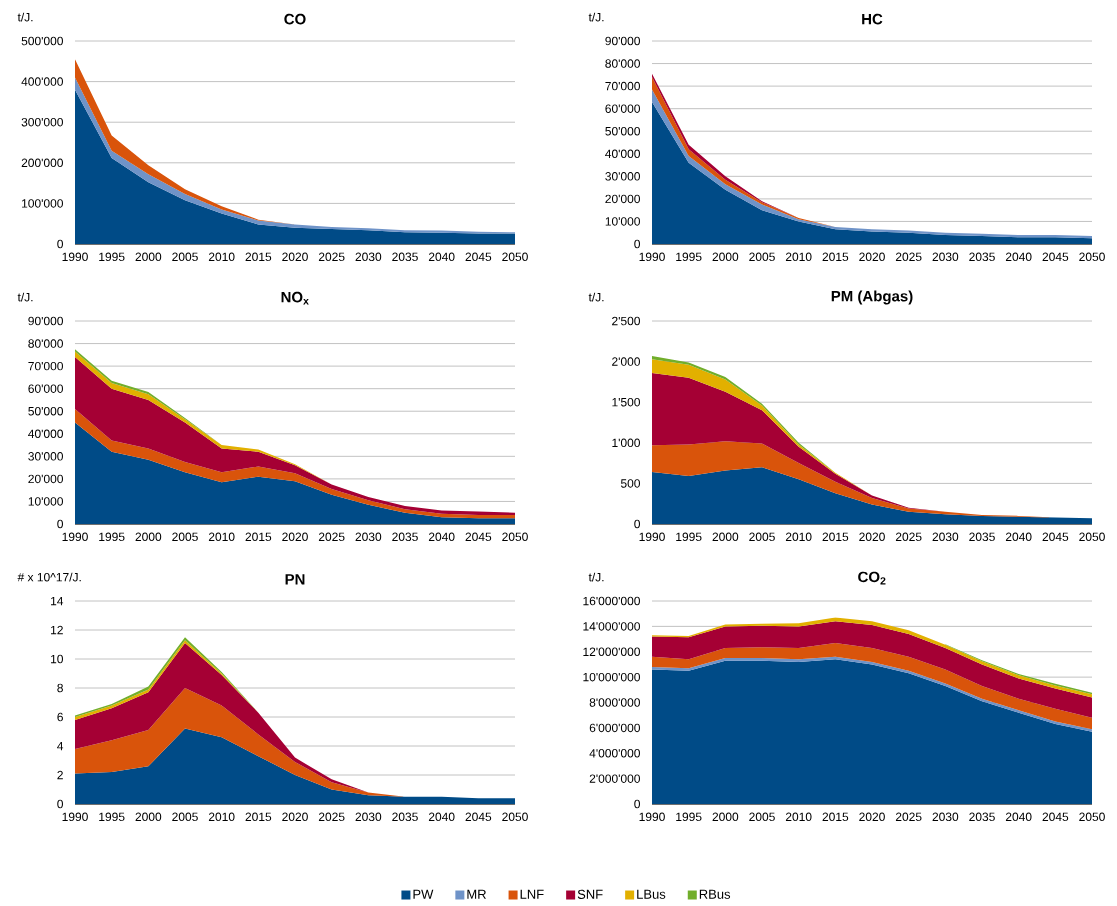 Image resolution: width=1117 pixels, height=906 pixels. Describe the element at coordinates (532, 894) in the screenshot. I see `legend-label: LNF` at that location.